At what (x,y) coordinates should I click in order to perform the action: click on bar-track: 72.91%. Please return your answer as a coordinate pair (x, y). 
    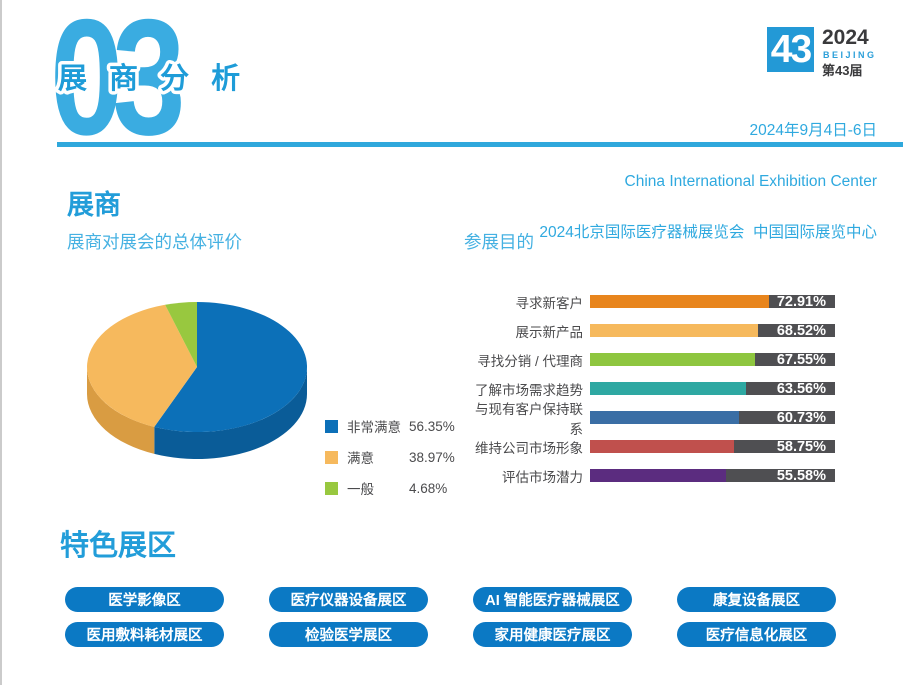
    Looking at the image, I should click on (712, 301).